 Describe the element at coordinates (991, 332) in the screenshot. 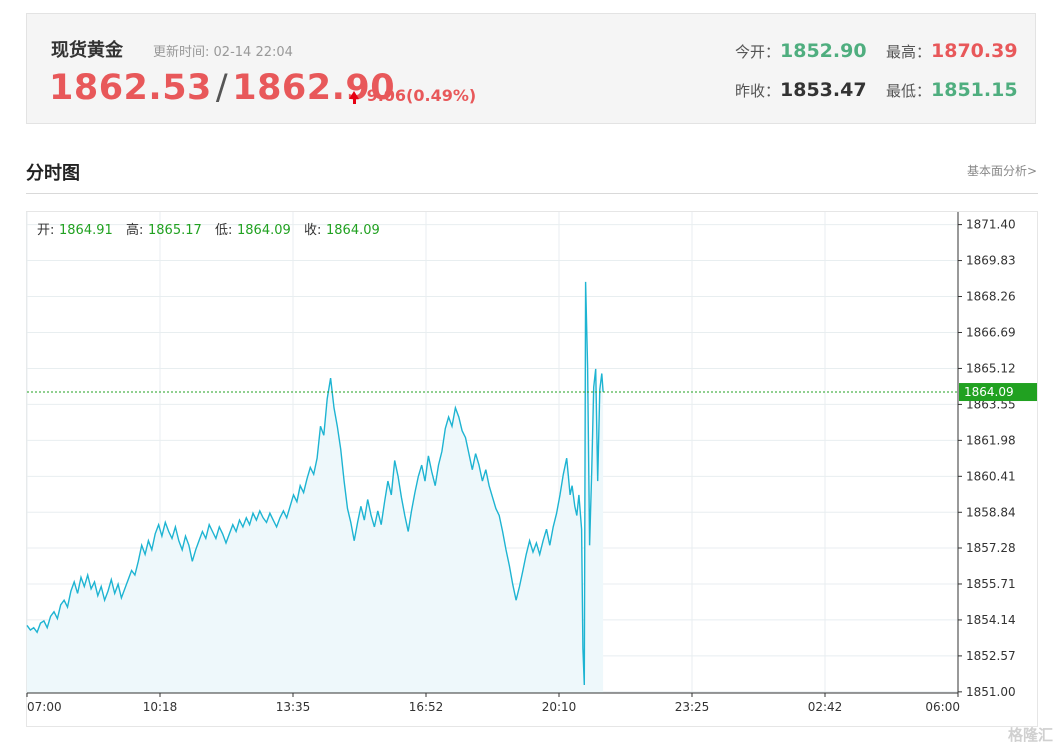

I see `y-tick-label: 1866.69` at that location.